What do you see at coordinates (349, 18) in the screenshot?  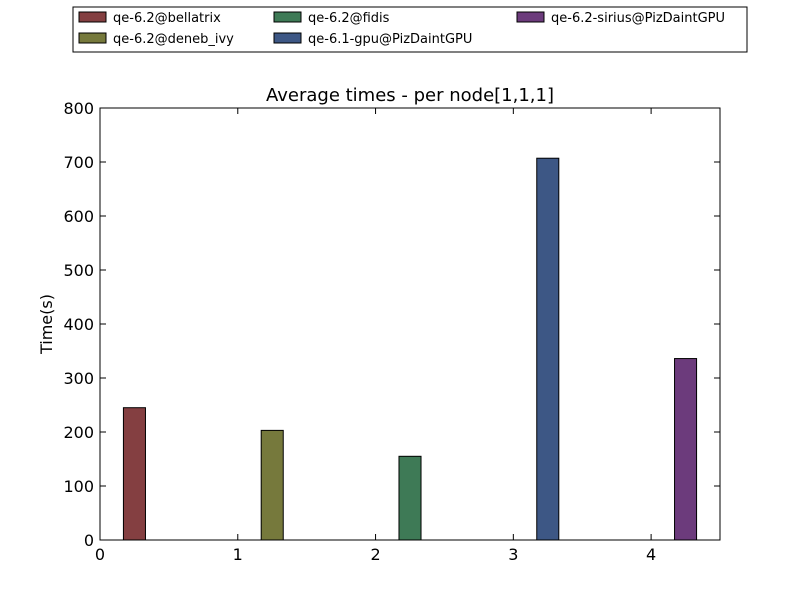 I see `legend-label-2: qe-6.2@fidis` at bounding box center [349, 18].